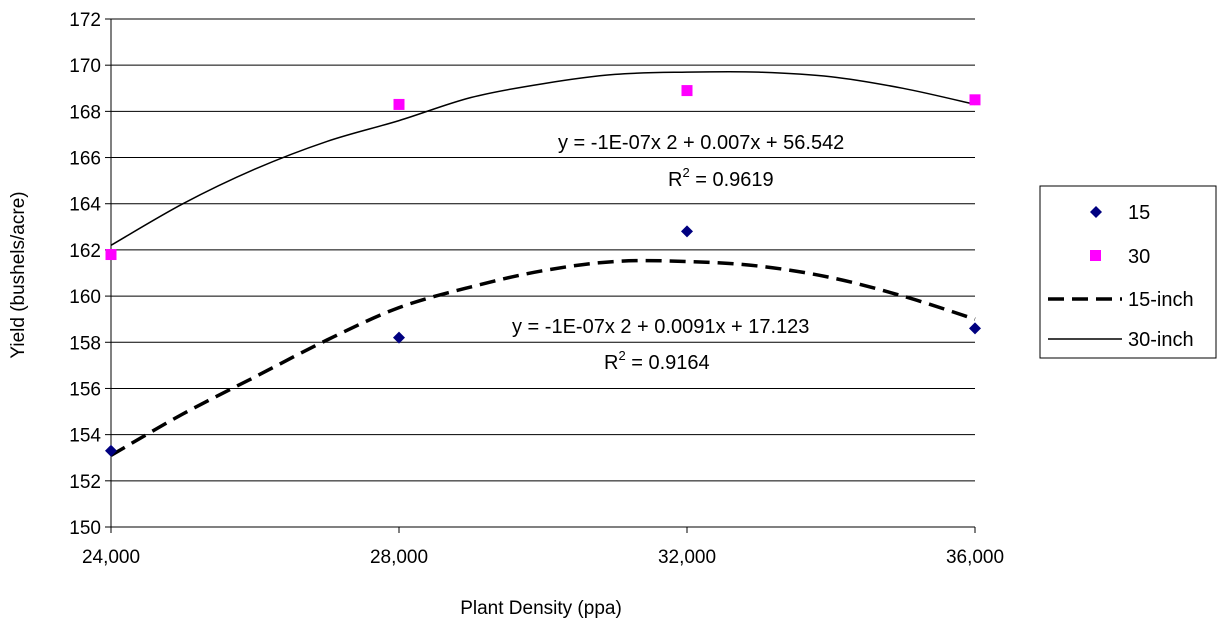  I want to click on y-tick-label: 154, so click(85, 436).